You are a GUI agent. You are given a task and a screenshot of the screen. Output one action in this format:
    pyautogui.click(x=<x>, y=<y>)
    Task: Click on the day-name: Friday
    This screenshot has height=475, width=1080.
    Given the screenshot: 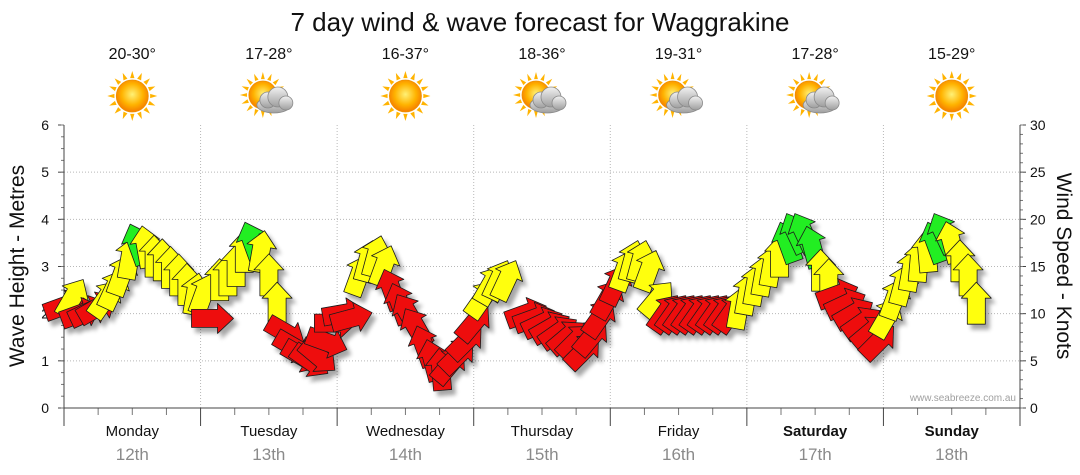 What is the action you would take?
    pyautogui.click(x=679, y=431)
    